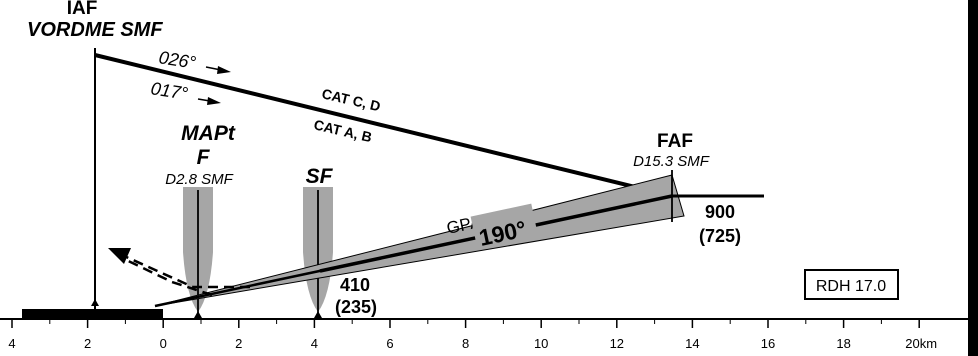 This screenshot has height=356, width=978. What do you see at coordinates (465, 343) in the screenshot?
I see `scale-tick-label: 8` at bounding box center [465, 343].